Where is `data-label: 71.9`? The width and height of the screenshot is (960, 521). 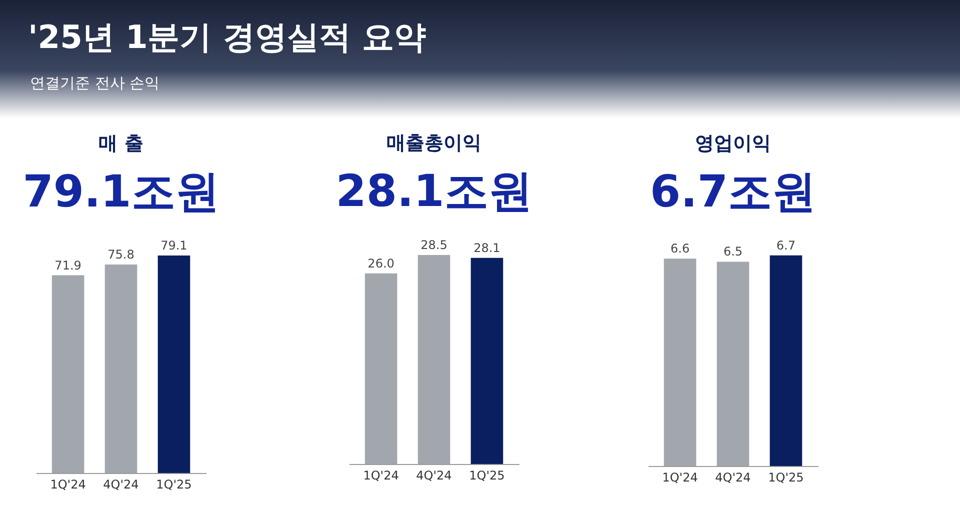 data-label: 71.9 is located at coordinates (68, 265).